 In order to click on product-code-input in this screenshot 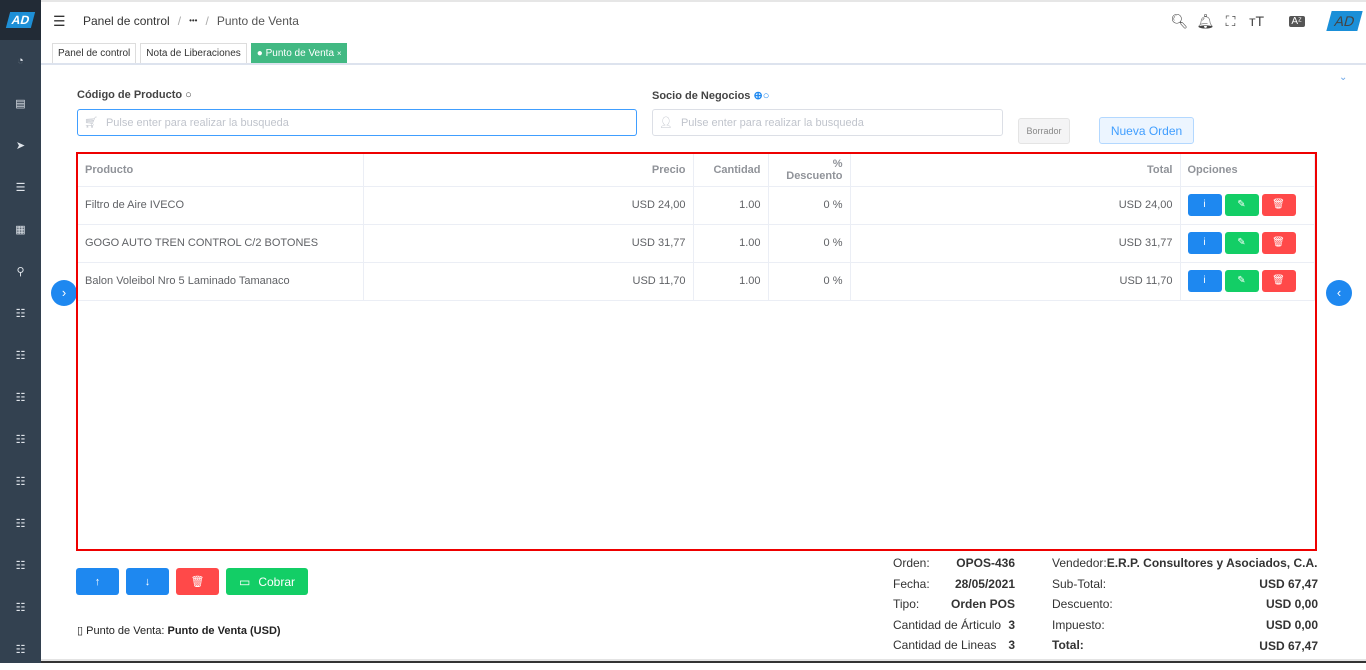, I will do `click(354, 122)`.